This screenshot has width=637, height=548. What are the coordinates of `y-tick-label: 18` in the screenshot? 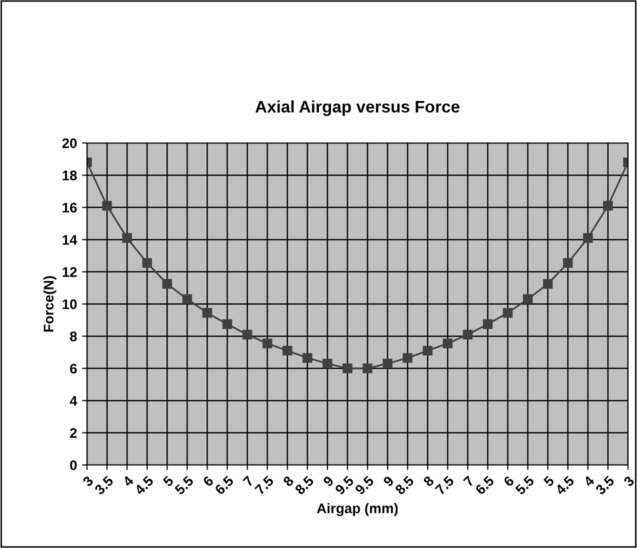 It's located at (69, 175).